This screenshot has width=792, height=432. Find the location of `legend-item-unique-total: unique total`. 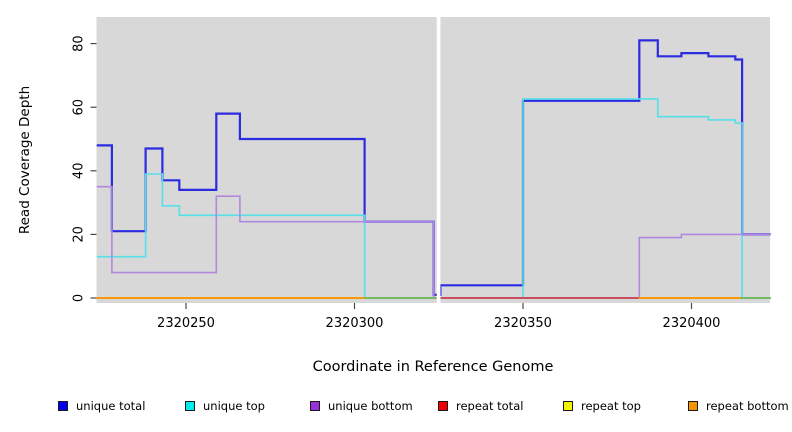

legend-item-unique-total: unique total is located at coordinates (101, 406).